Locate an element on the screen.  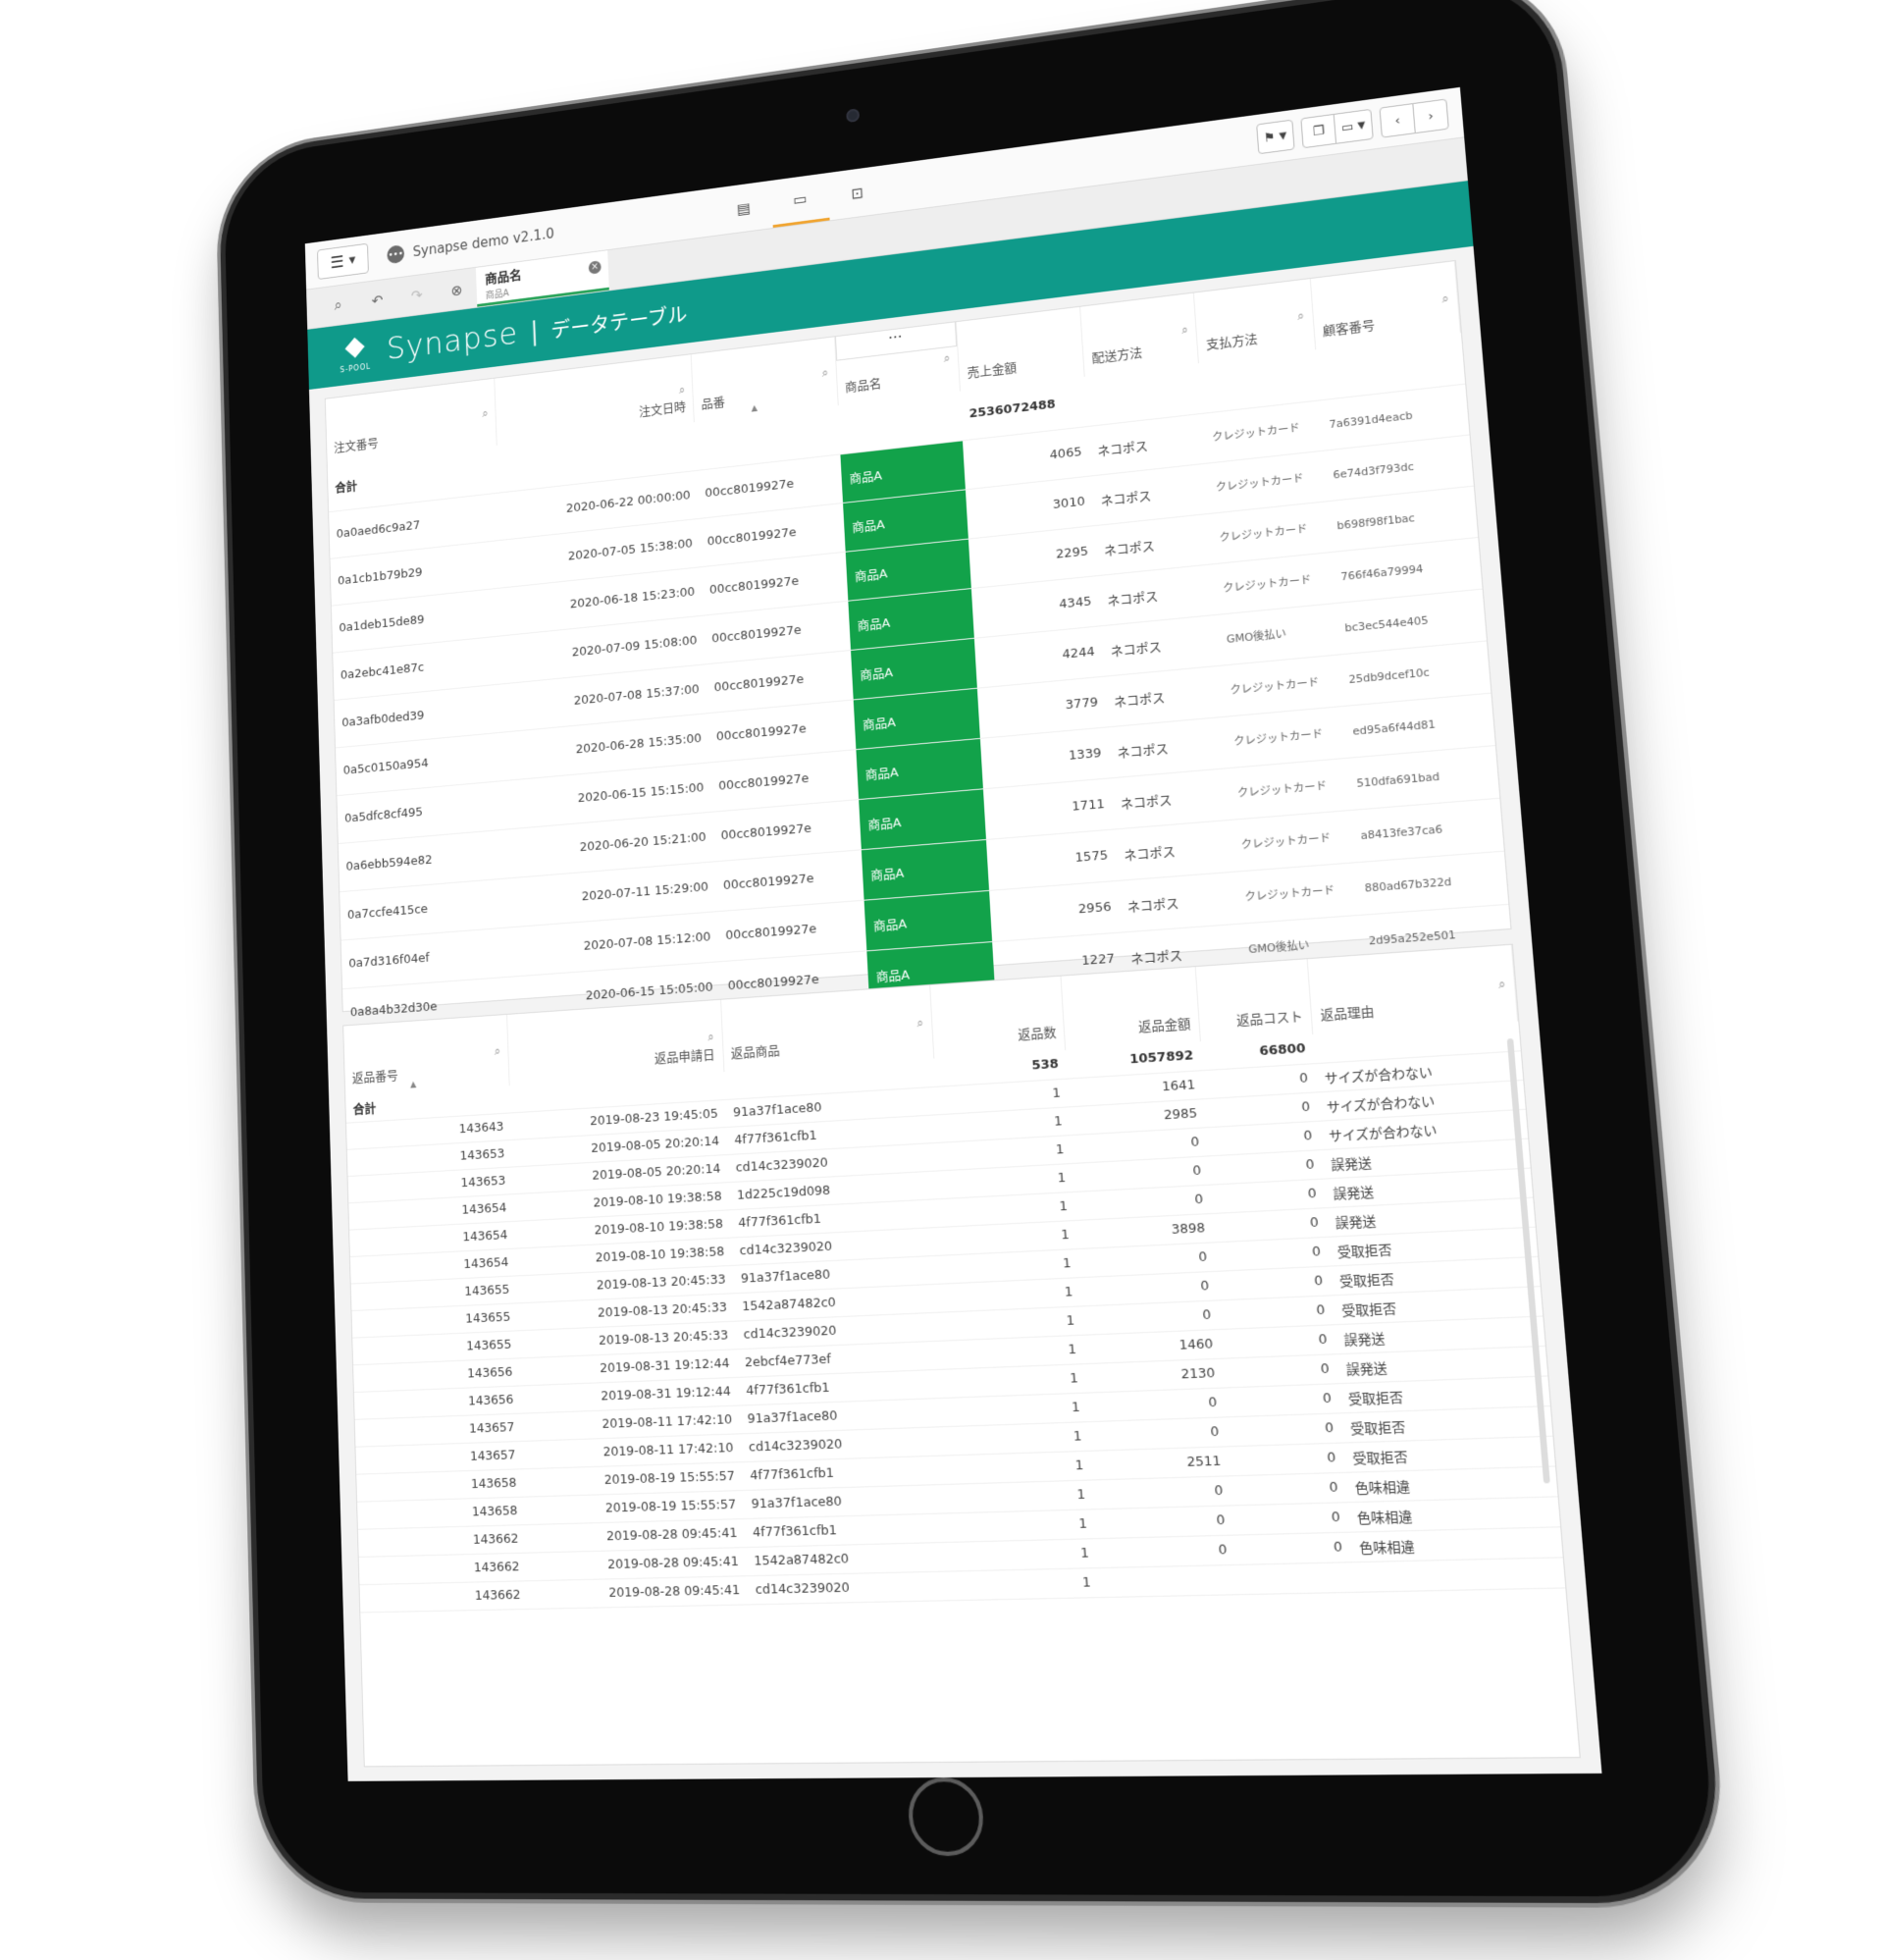
col-label: 商品名 is located at coordinates (863, 387).